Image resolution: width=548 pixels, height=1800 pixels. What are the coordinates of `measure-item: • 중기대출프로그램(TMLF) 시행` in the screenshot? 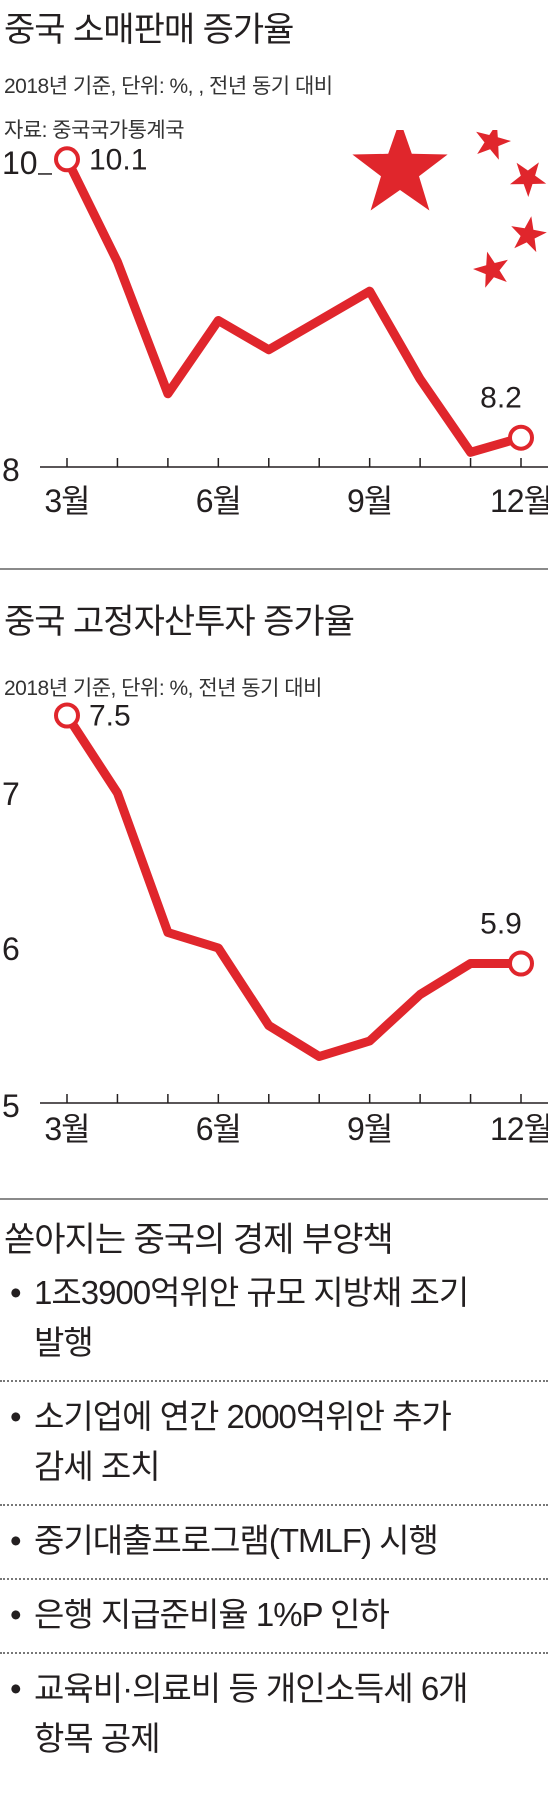 It's located at (274, 1543).